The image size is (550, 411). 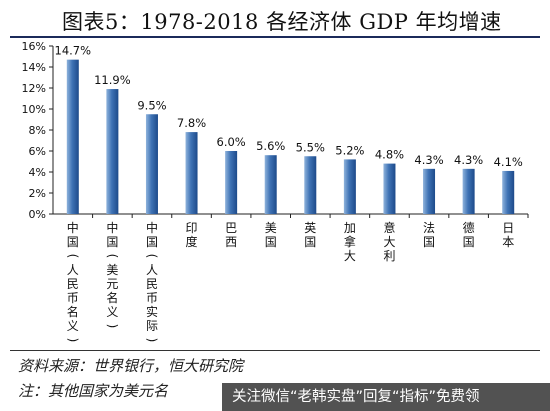 I want to click on y-tick-label: 4%, so click(x=37, y=172).